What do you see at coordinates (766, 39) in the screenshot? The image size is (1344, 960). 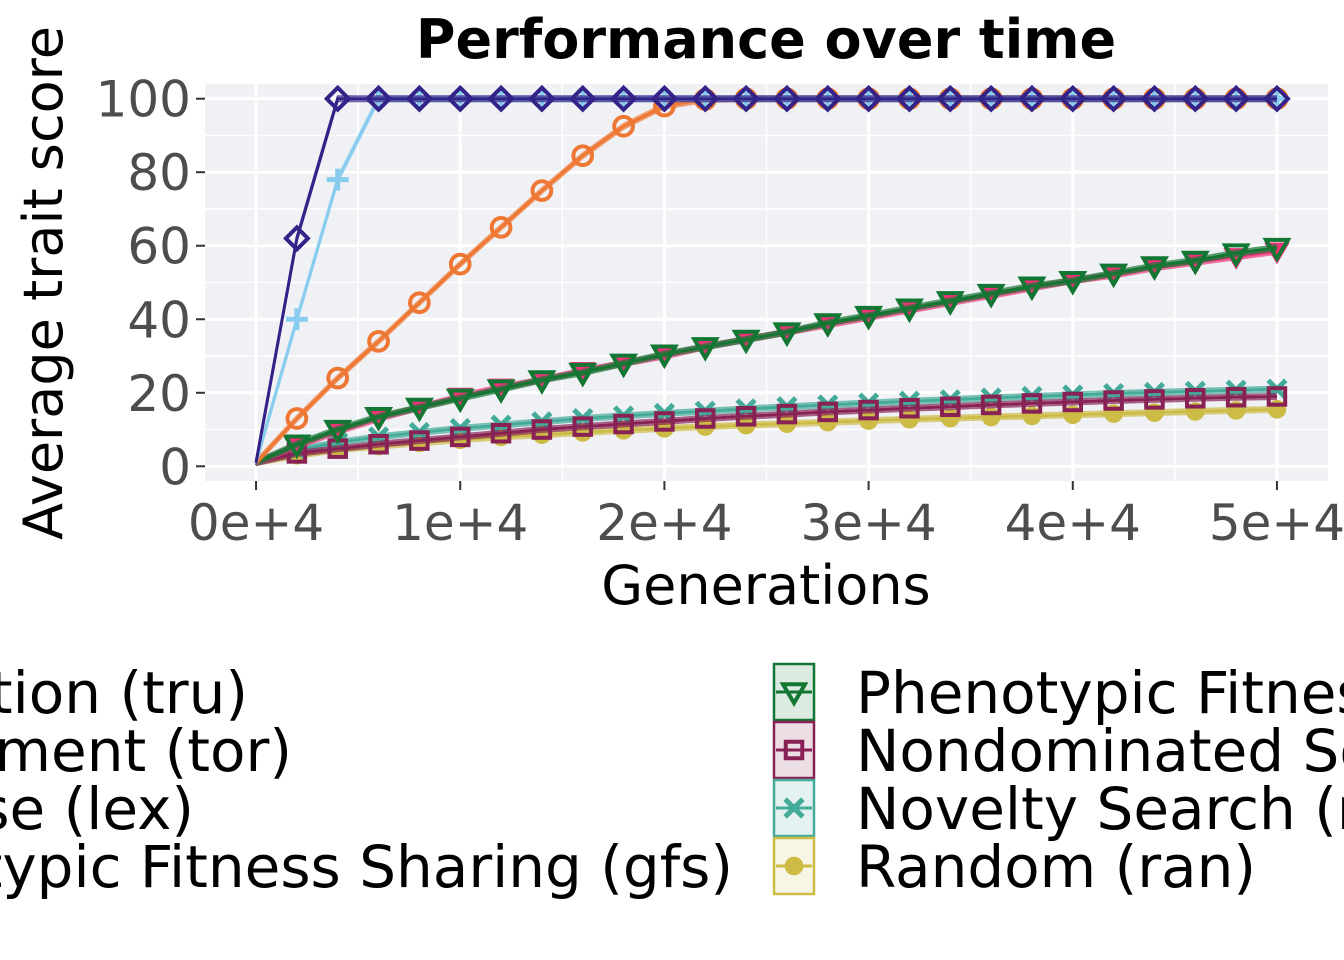 I see `chart-title: Performance over time` at bounding box center [766, 39].